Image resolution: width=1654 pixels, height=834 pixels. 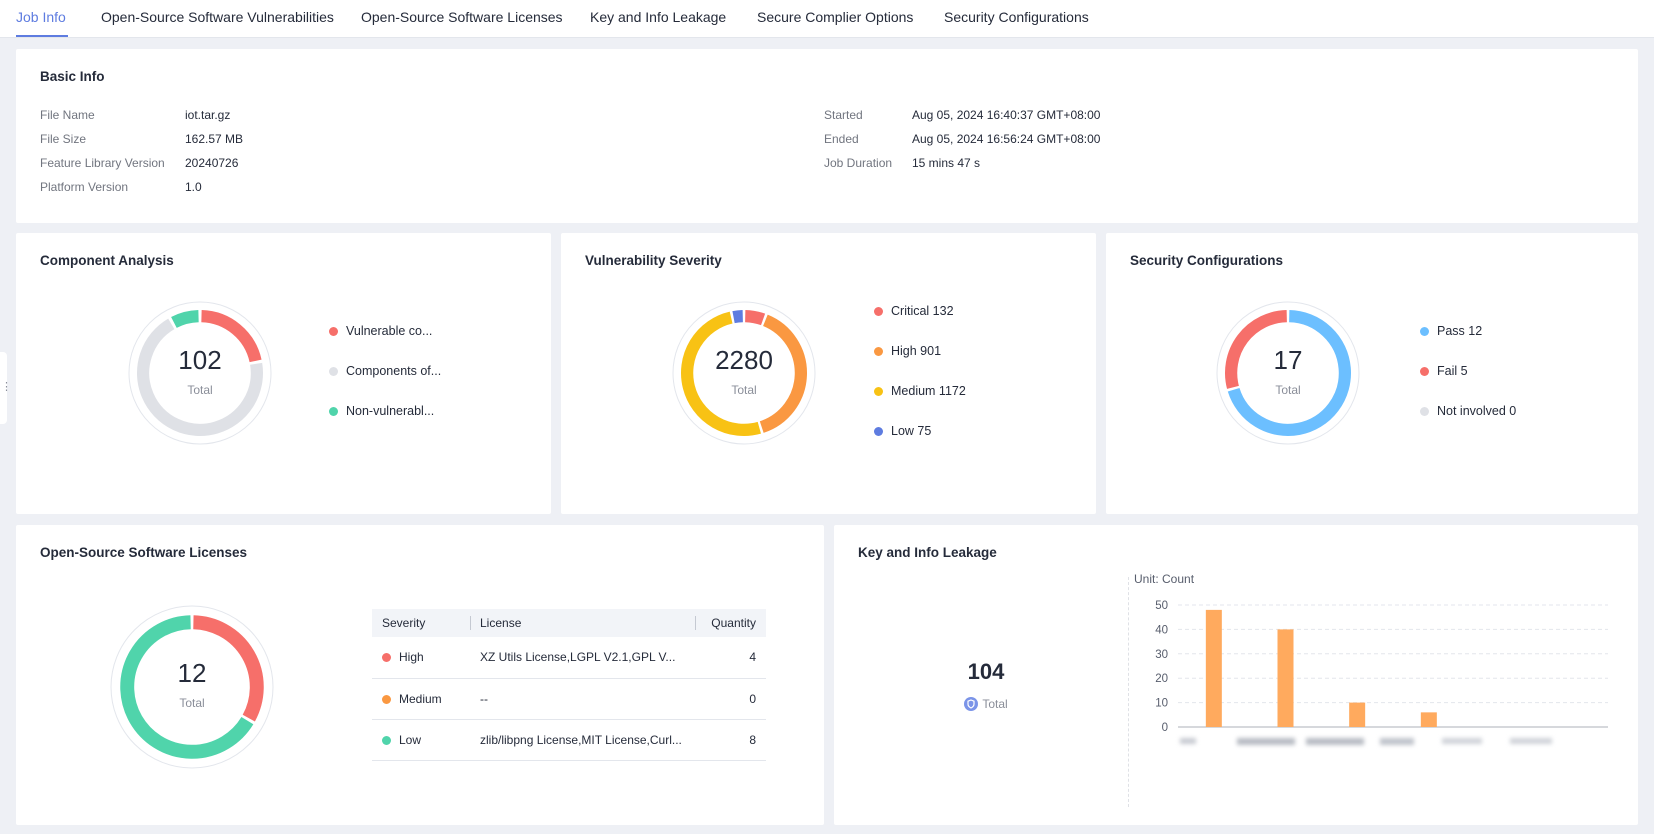 What do you see at coordinates (421, 623) in the screenshot?
I see `column-header-severity: Severity` at bounding box center [421, 623].